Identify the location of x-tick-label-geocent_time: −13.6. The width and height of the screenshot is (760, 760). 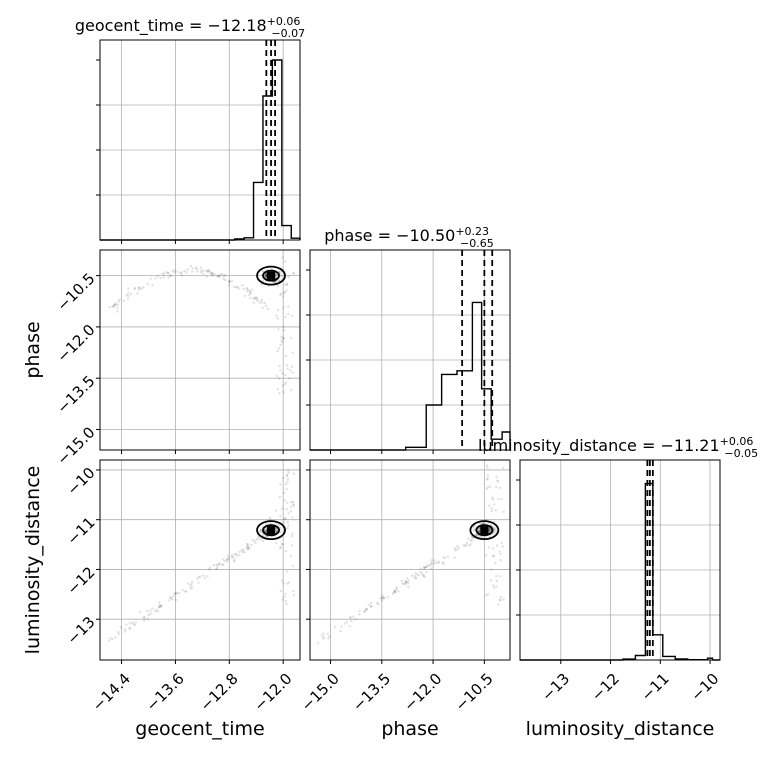
(165, 692).